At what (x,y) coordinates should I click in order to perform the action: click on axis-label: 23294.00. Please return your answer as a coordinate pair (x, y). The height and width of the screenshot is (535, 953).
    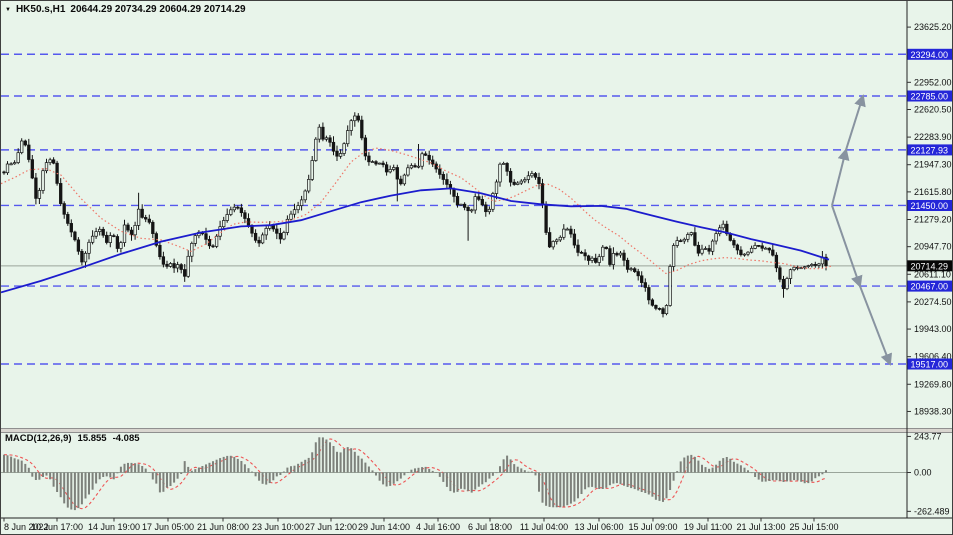
    Looking at the image, I should click on (930, 55).